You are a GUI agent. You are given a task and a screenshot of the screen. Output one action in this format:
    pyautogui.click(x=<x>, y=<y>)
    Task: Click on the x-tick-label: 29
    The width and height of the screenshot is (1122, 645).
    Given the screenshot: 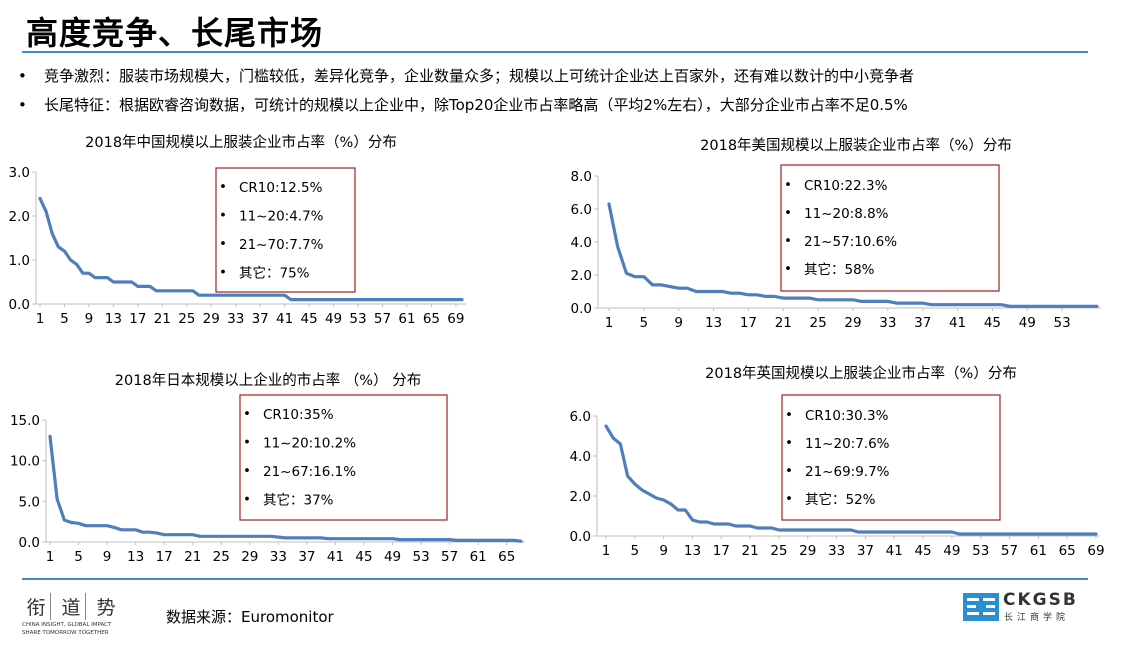 What is the action you would take?
    pyautogui.click(x=211, y=319)
    